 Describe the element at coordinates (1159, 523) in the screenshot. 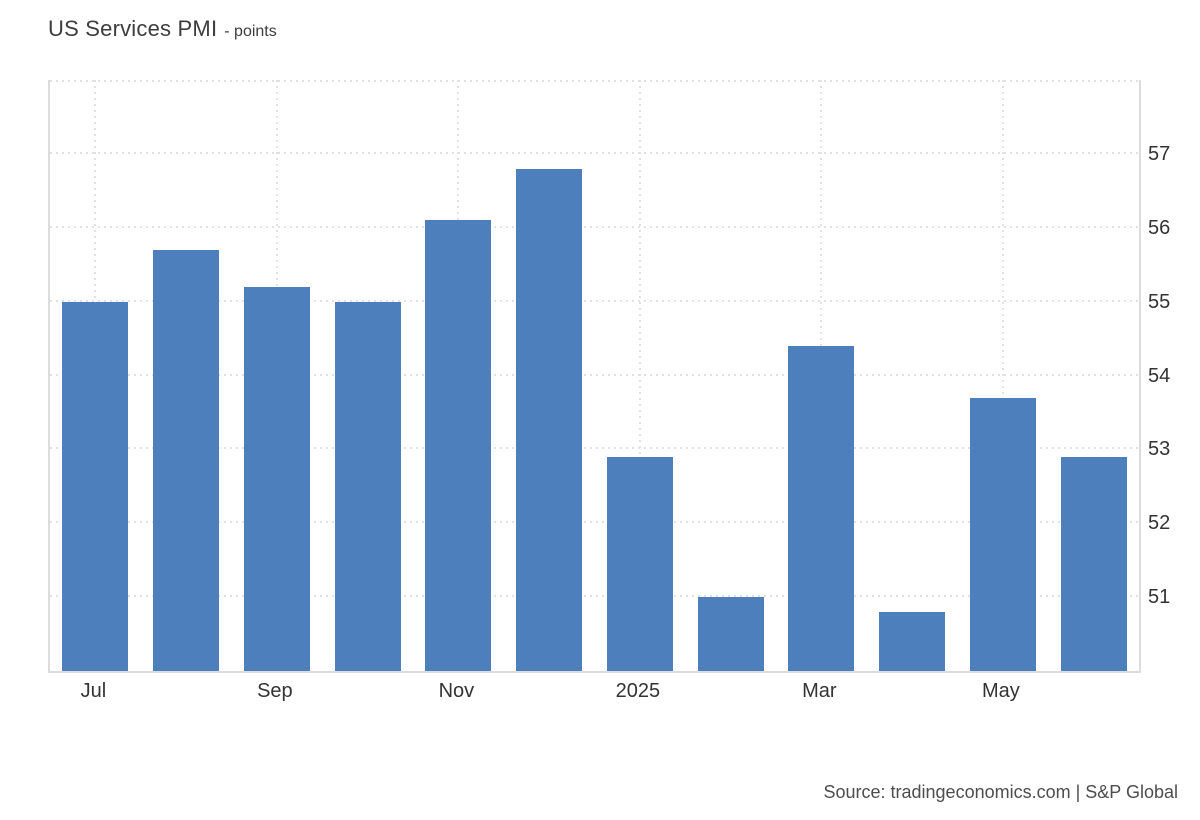

I see `y-tick-label-52: 52` at that location.